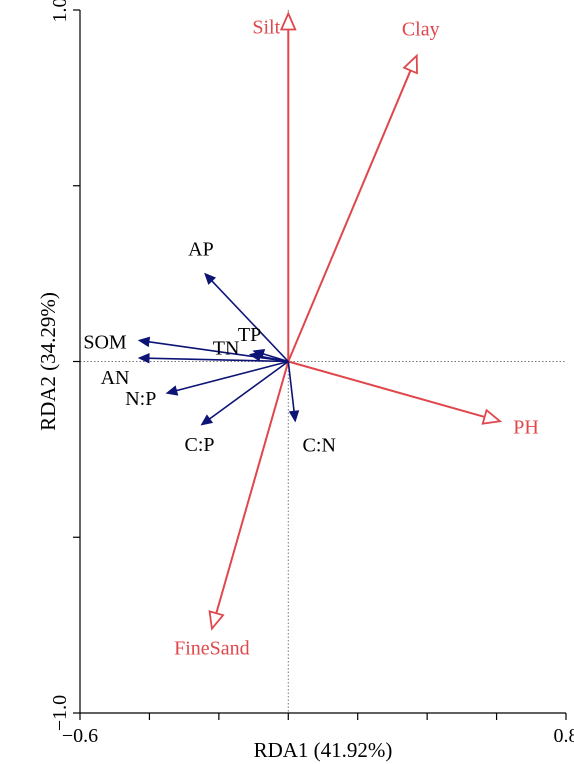 The height and width of the screenshot is (764, 574). Describe the element at coordinates (386, 389) in the screenshot. I see `vector-line-ph` at that location.